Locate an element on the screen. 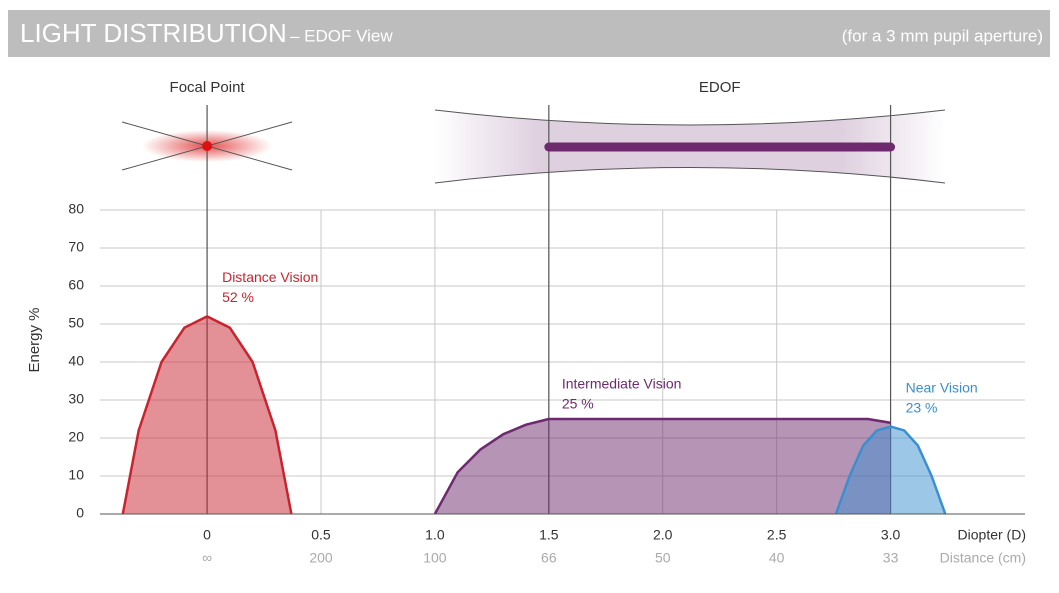 Image resolution: width=1059 pixels, height=593 pixels. y-tick-label: 80 is located at coordinates (76, 209).